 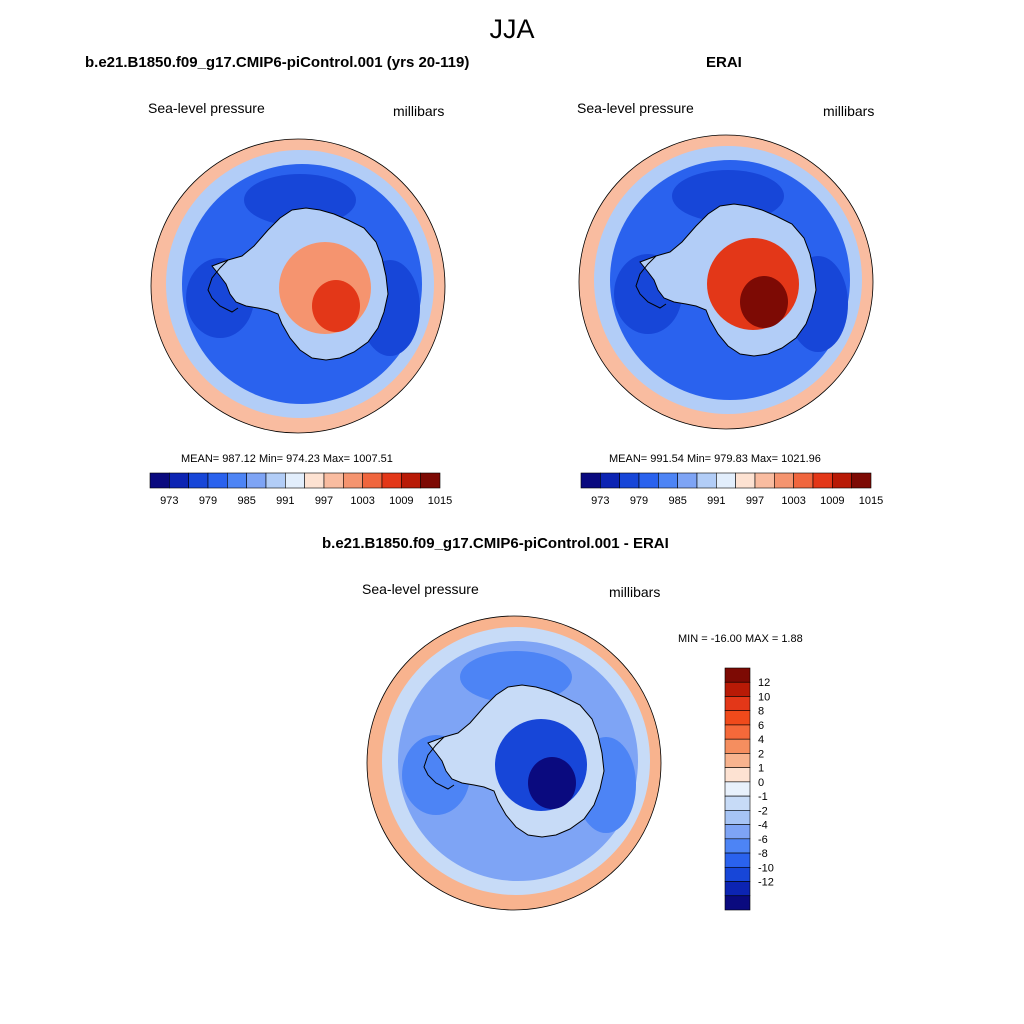 I want to click on model-polar-map, so click(x=298, y=286).